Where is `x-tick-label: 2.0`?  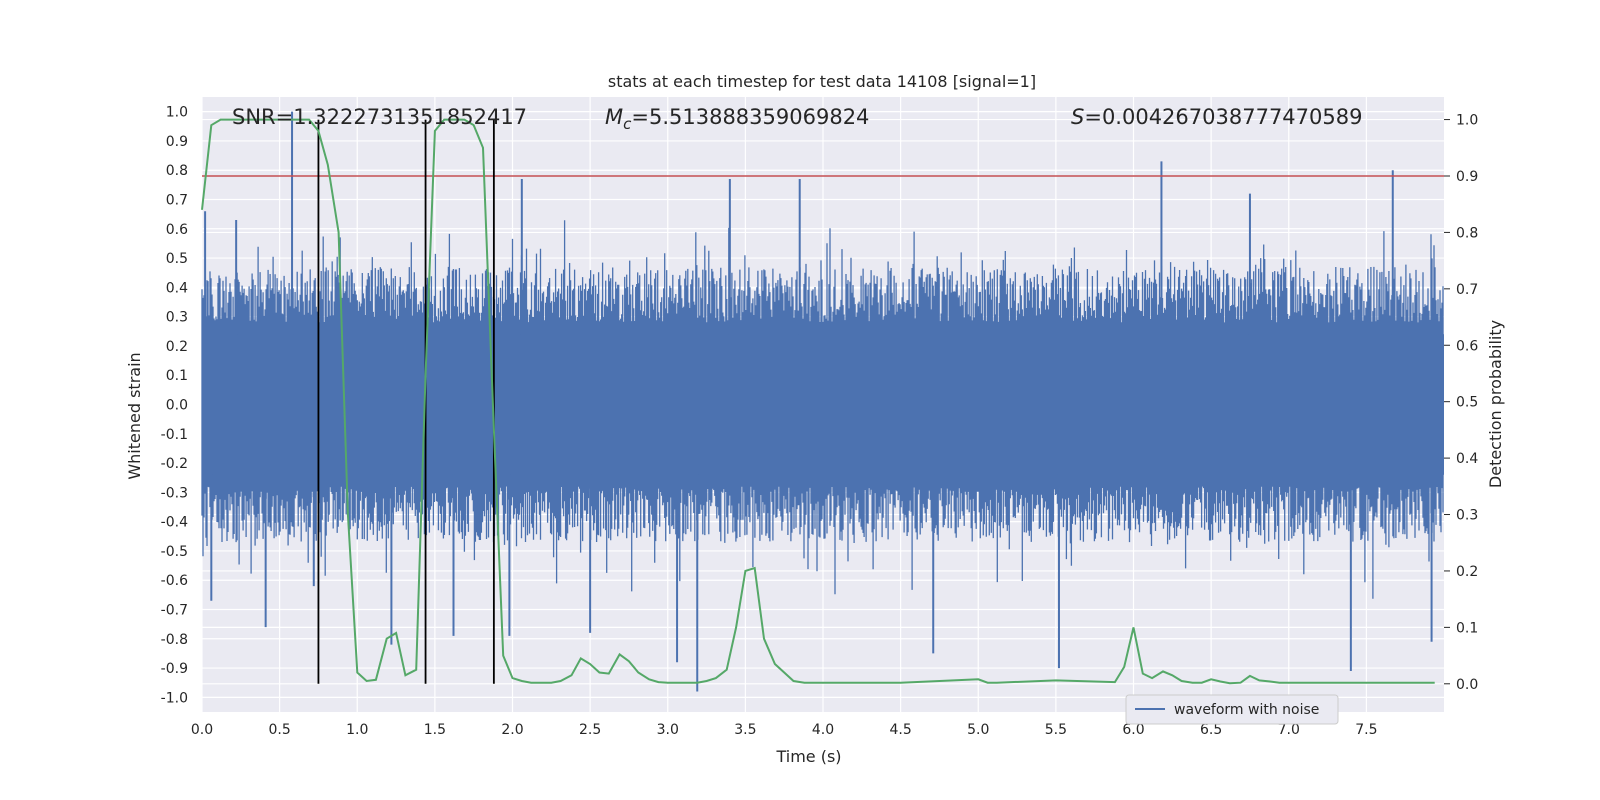 x-tick-label: 2.0 is located at coordinates (512, 730).